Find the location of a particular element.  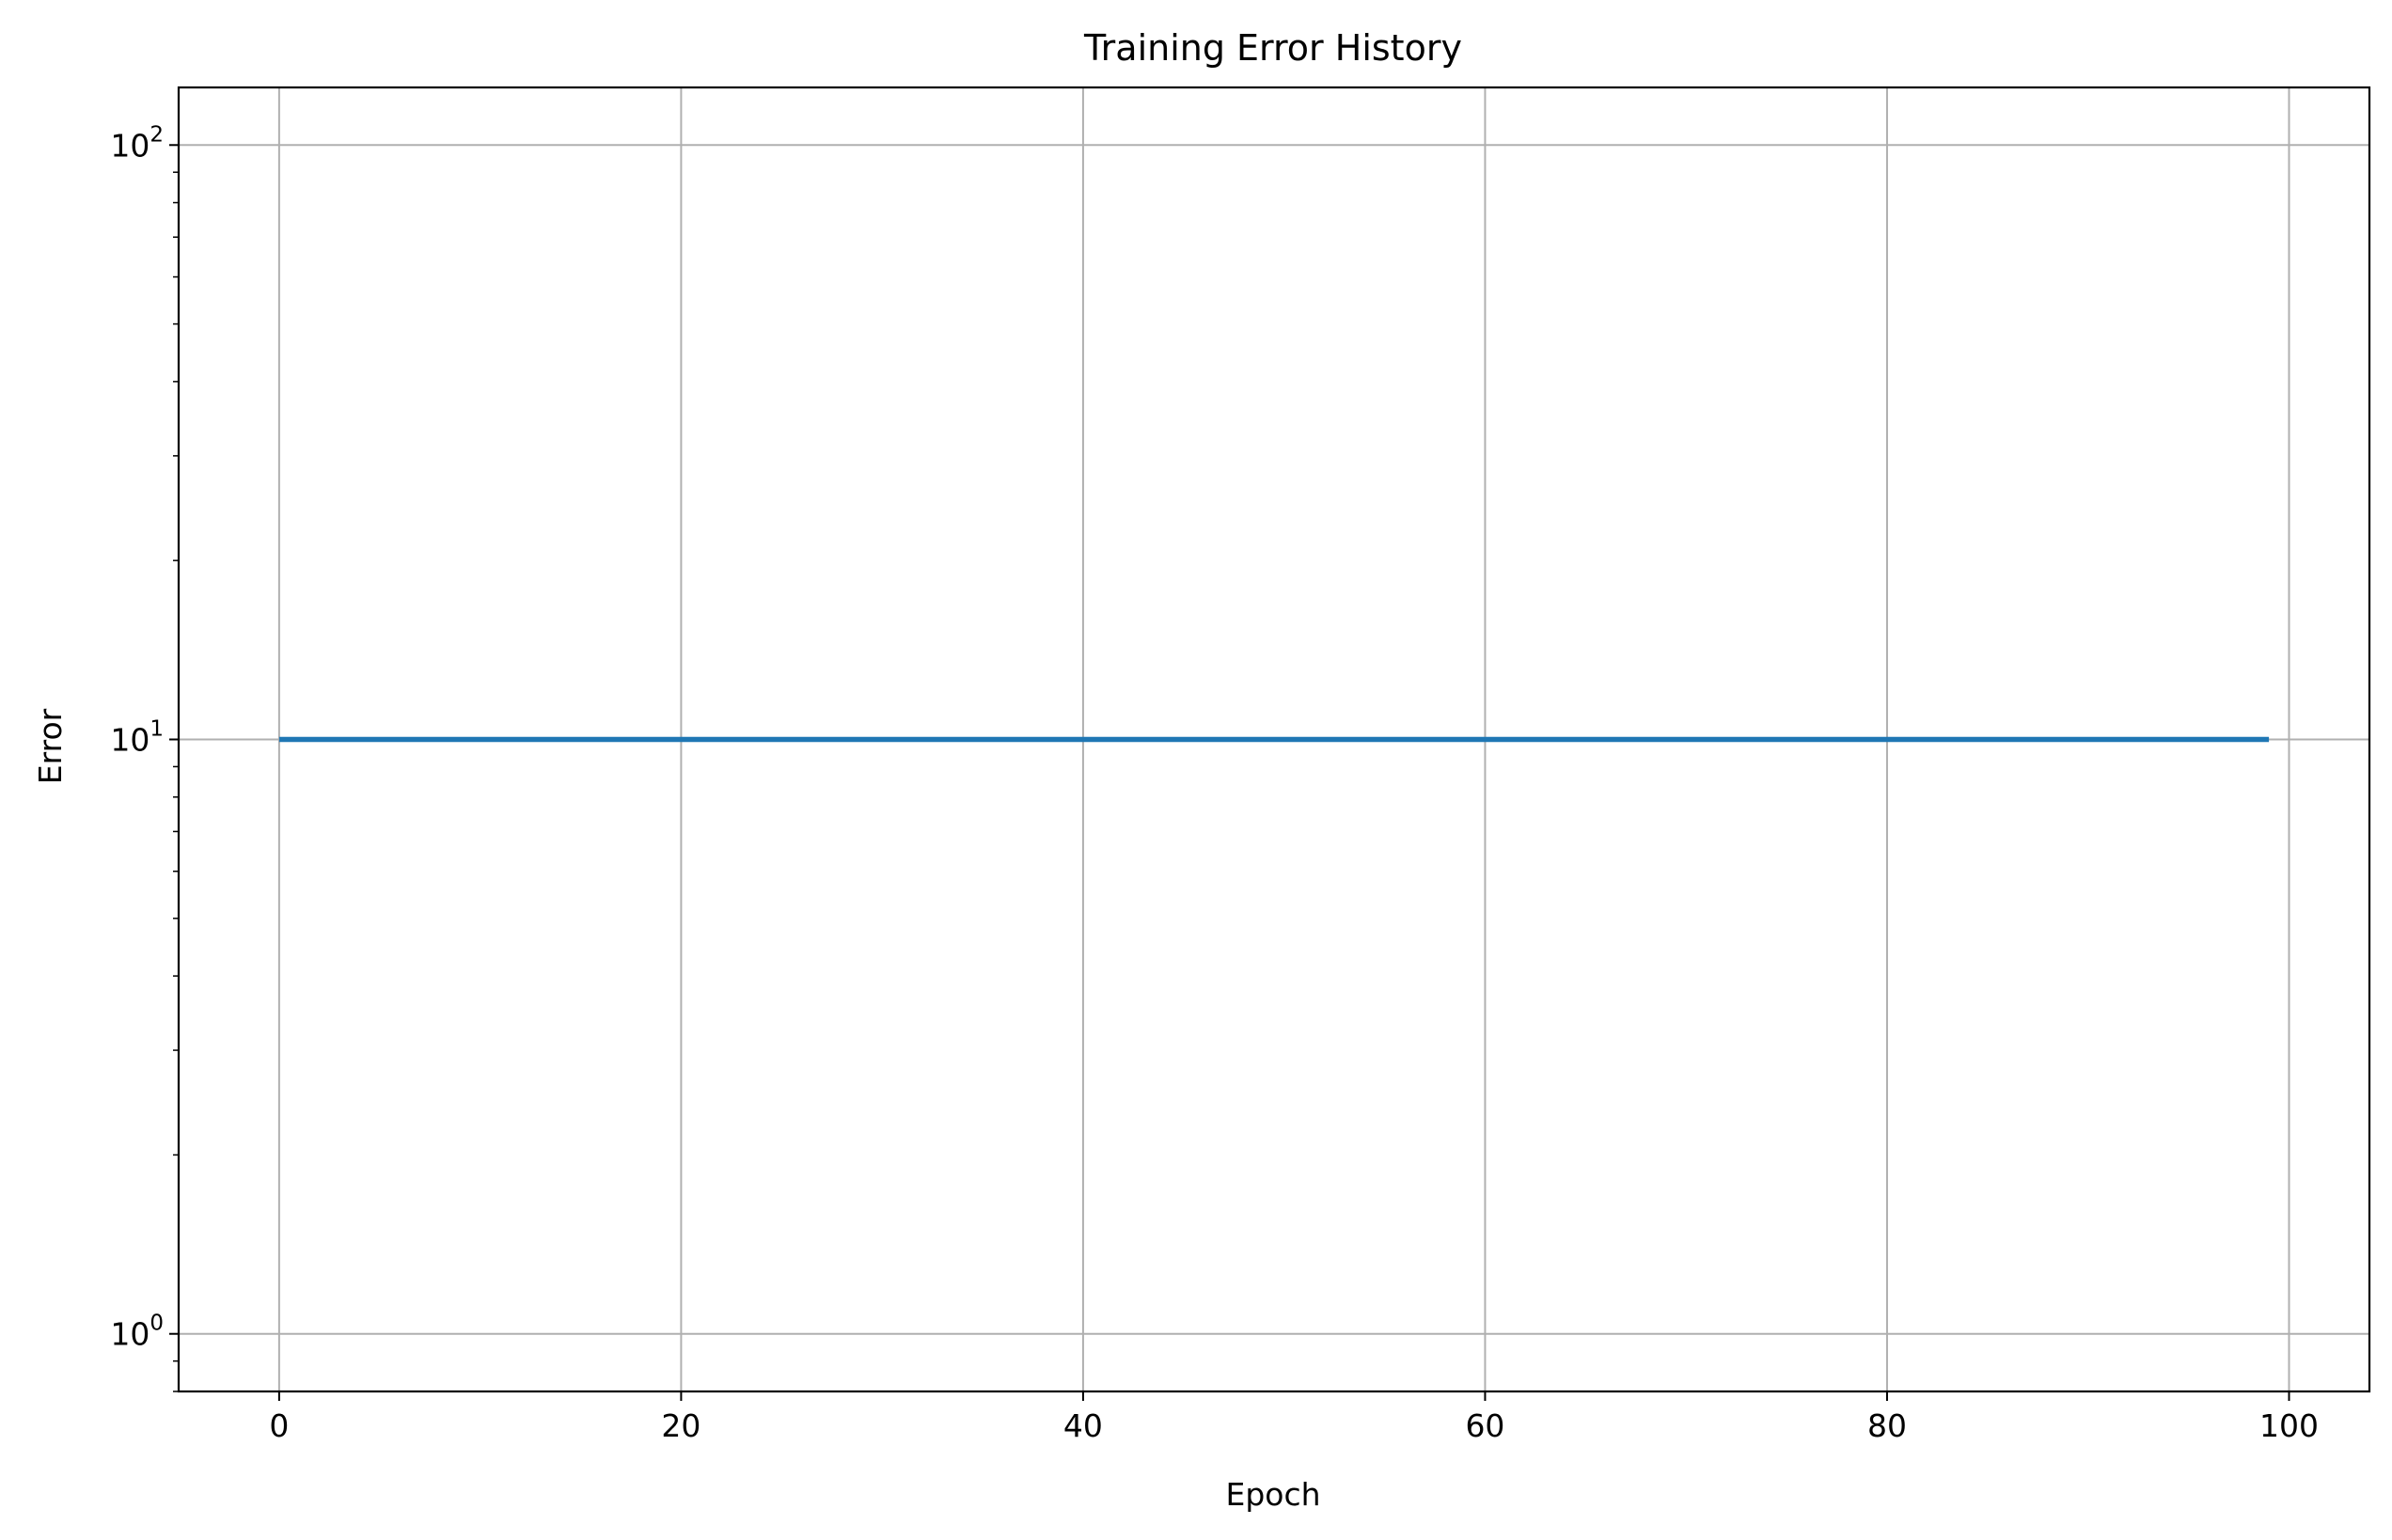

y-tick-label-exponent: 1 is located at coordinates (157, 730).